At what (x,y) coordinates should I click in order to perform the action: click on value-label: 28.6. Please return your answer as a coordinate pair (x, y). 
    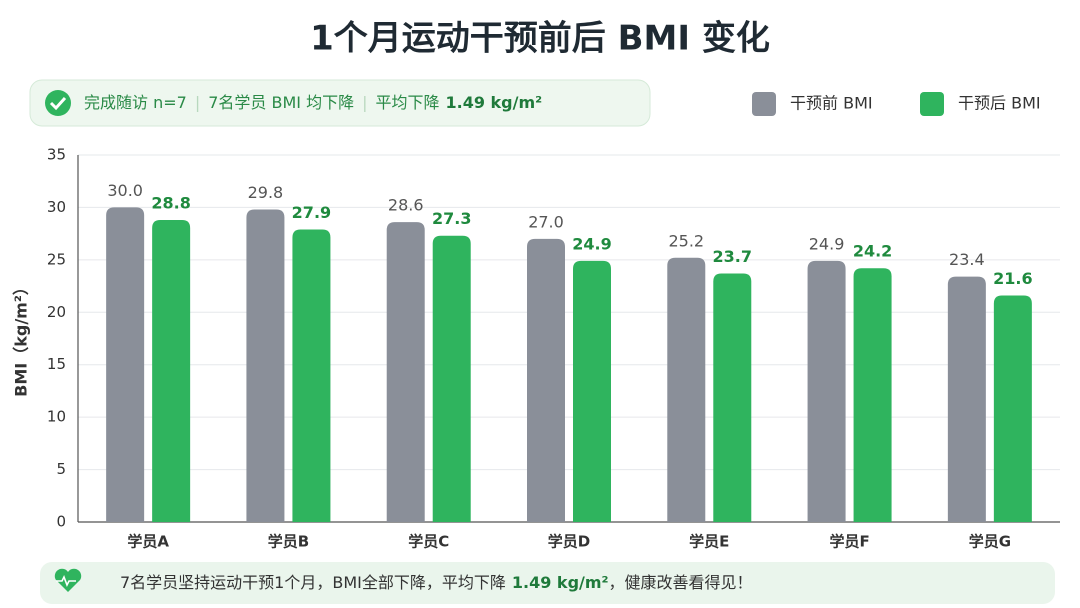
    Looking at the image, I should click on (406, 205).